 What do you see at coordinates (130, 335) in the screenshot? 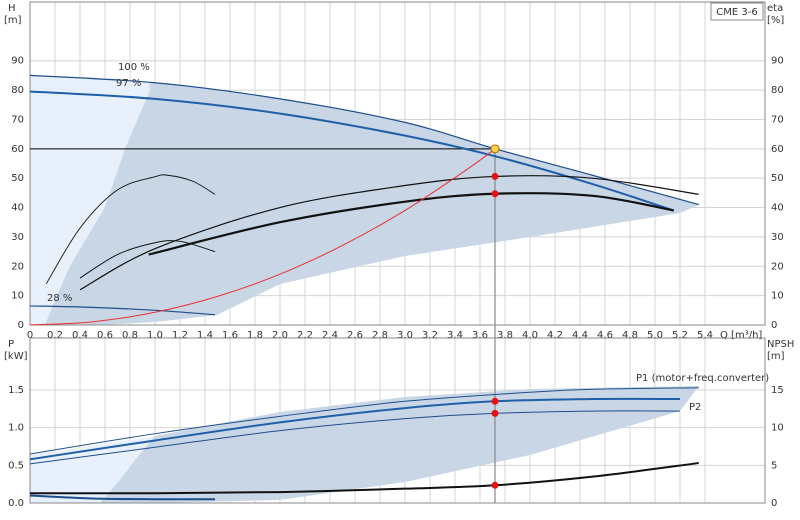
I see `x-tick-label: 0.8` at bounding box center [130, 335].